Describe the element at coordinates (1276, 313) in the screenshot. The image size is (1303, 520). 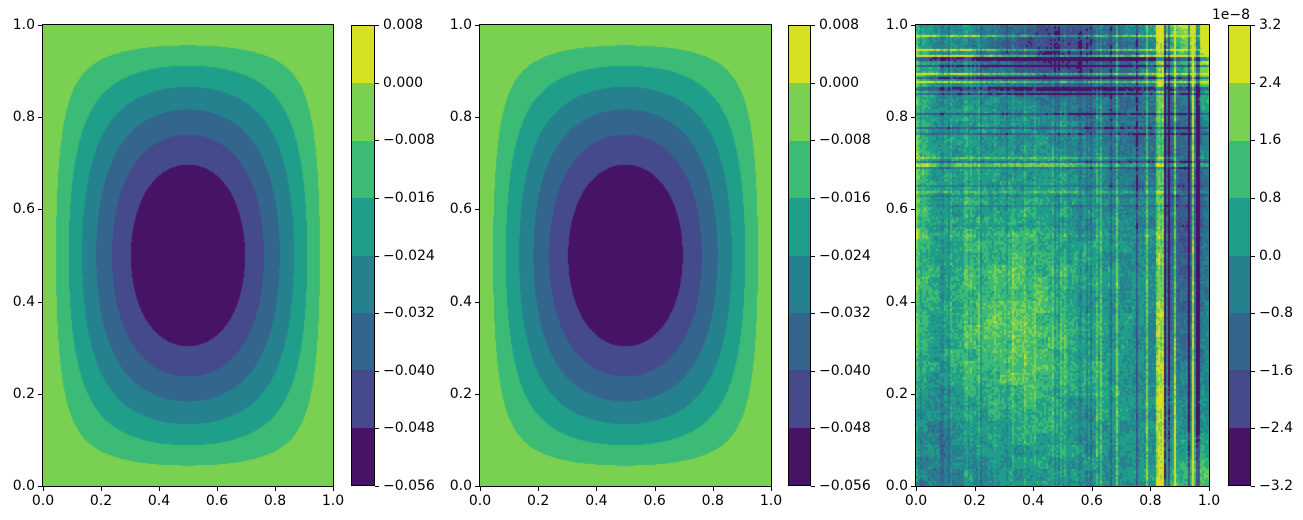
I see `colorbar-tick-label: −0.8` at that location.